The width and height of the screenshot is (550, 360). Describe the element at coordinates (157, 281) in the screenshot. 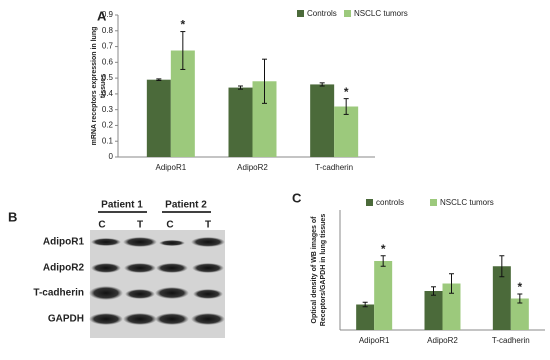

I see `blot-bands` at that location.